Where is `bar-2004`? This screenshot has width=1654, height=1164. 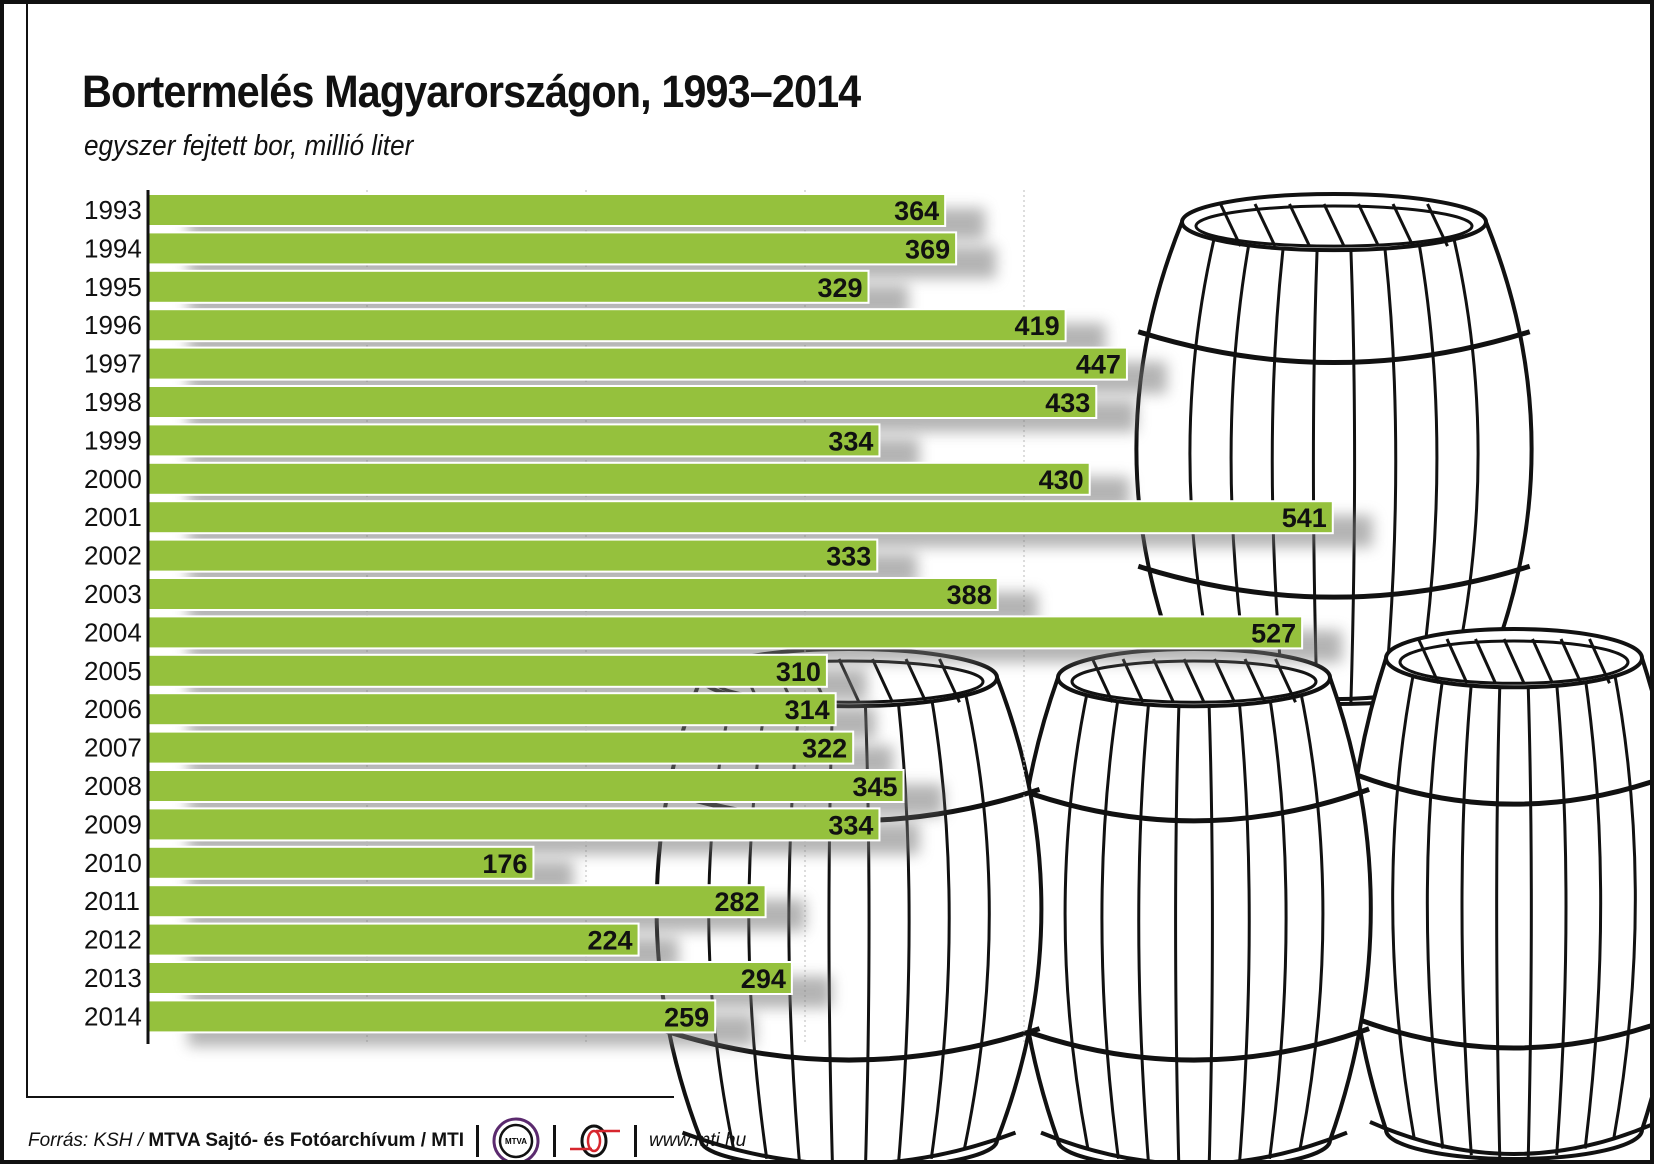
bar-2004 is located at coordinates (725, 632).